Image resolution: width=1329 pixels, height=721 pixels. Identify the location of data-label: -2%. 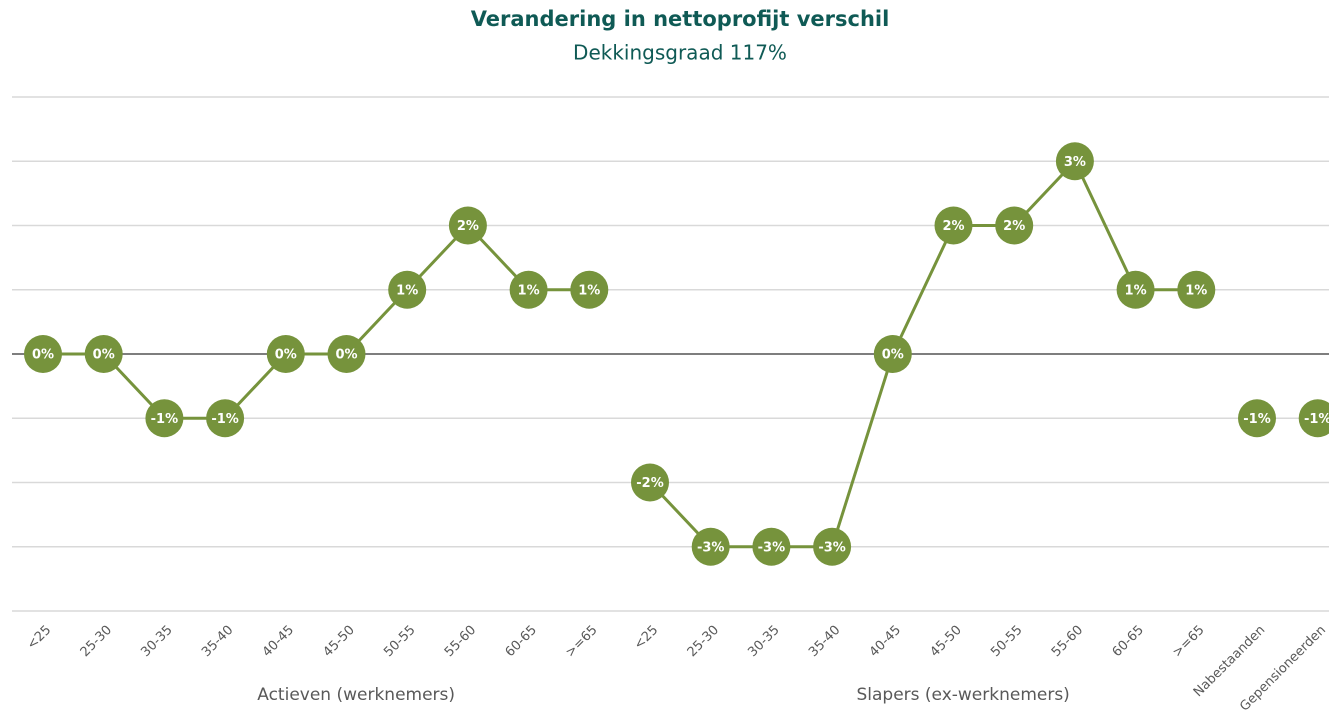
(649, 483).